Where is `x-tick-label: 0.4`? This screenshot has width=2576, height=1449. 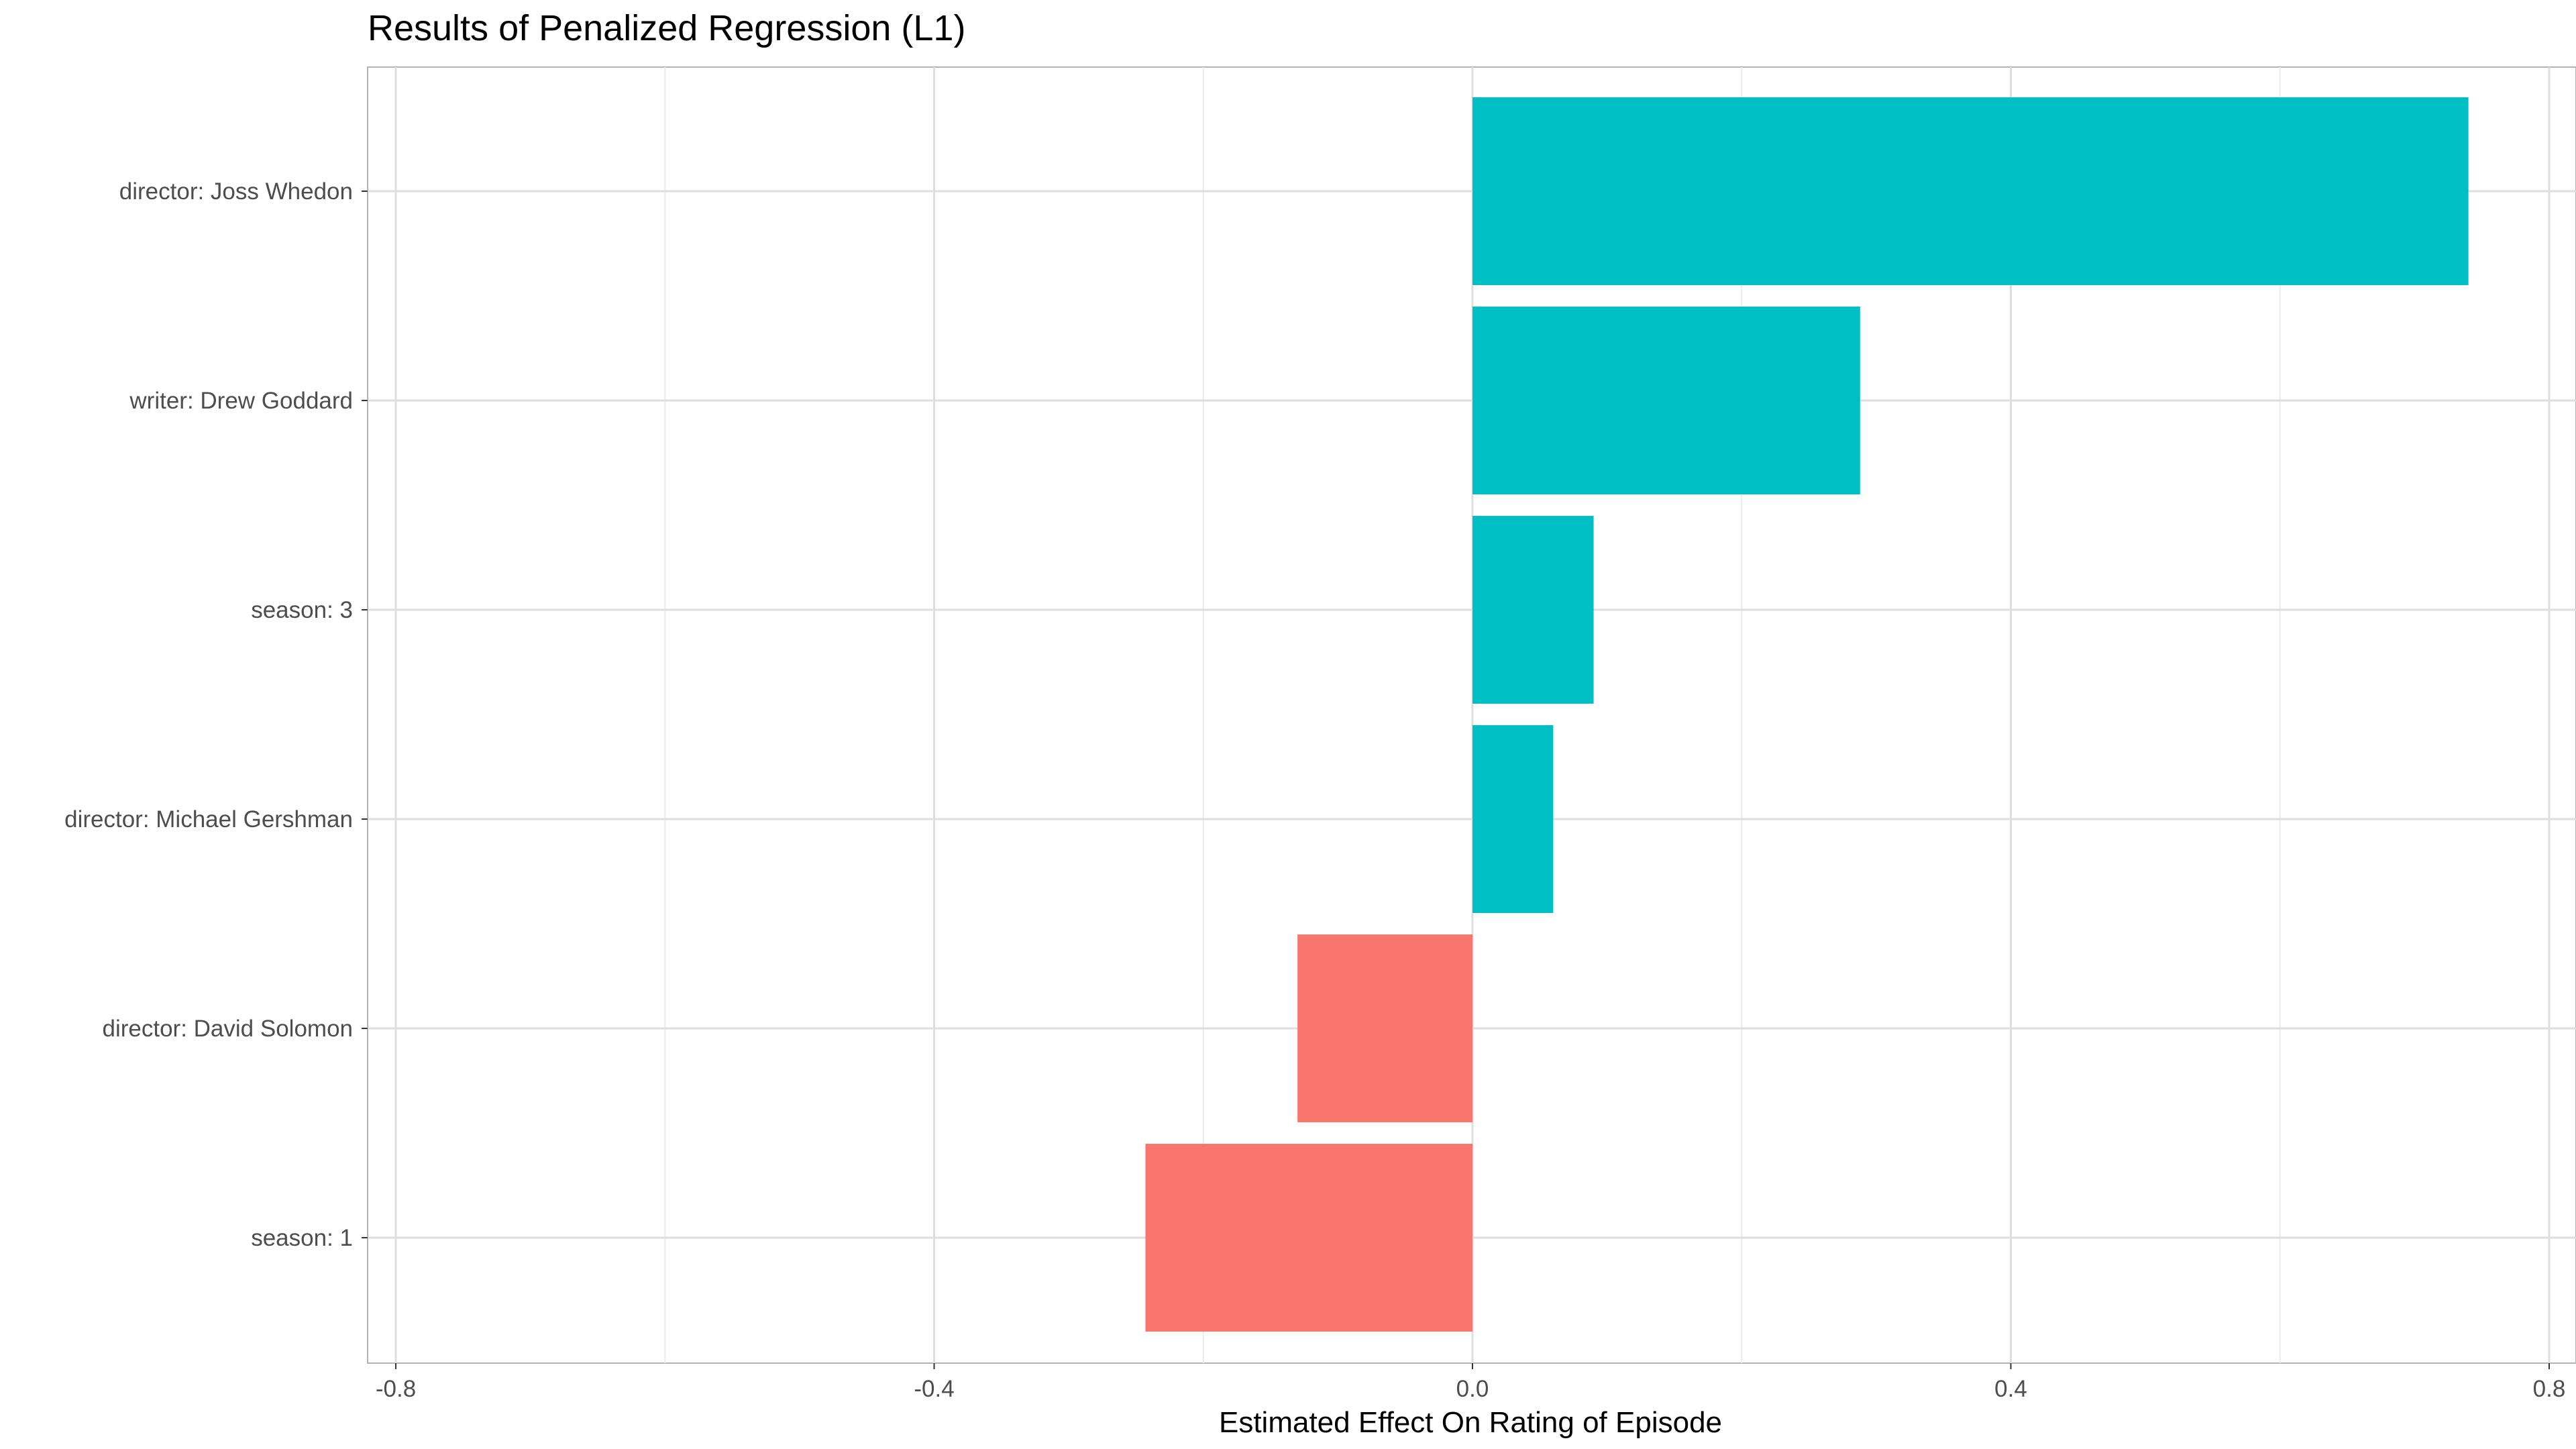
x-tick-label: 0.4 is located at coordinates (2010, 1389).